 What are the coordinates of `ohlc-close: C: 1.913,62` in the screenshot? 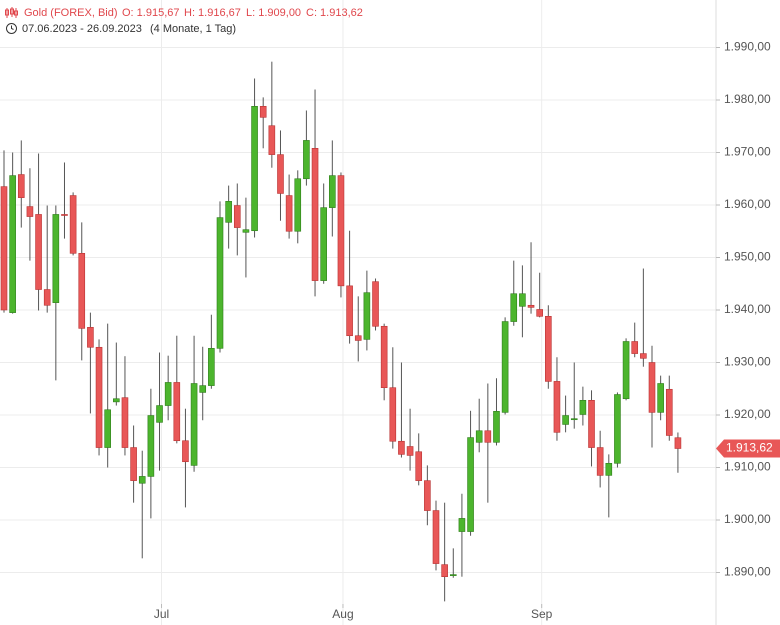 It's located at (334, 13).